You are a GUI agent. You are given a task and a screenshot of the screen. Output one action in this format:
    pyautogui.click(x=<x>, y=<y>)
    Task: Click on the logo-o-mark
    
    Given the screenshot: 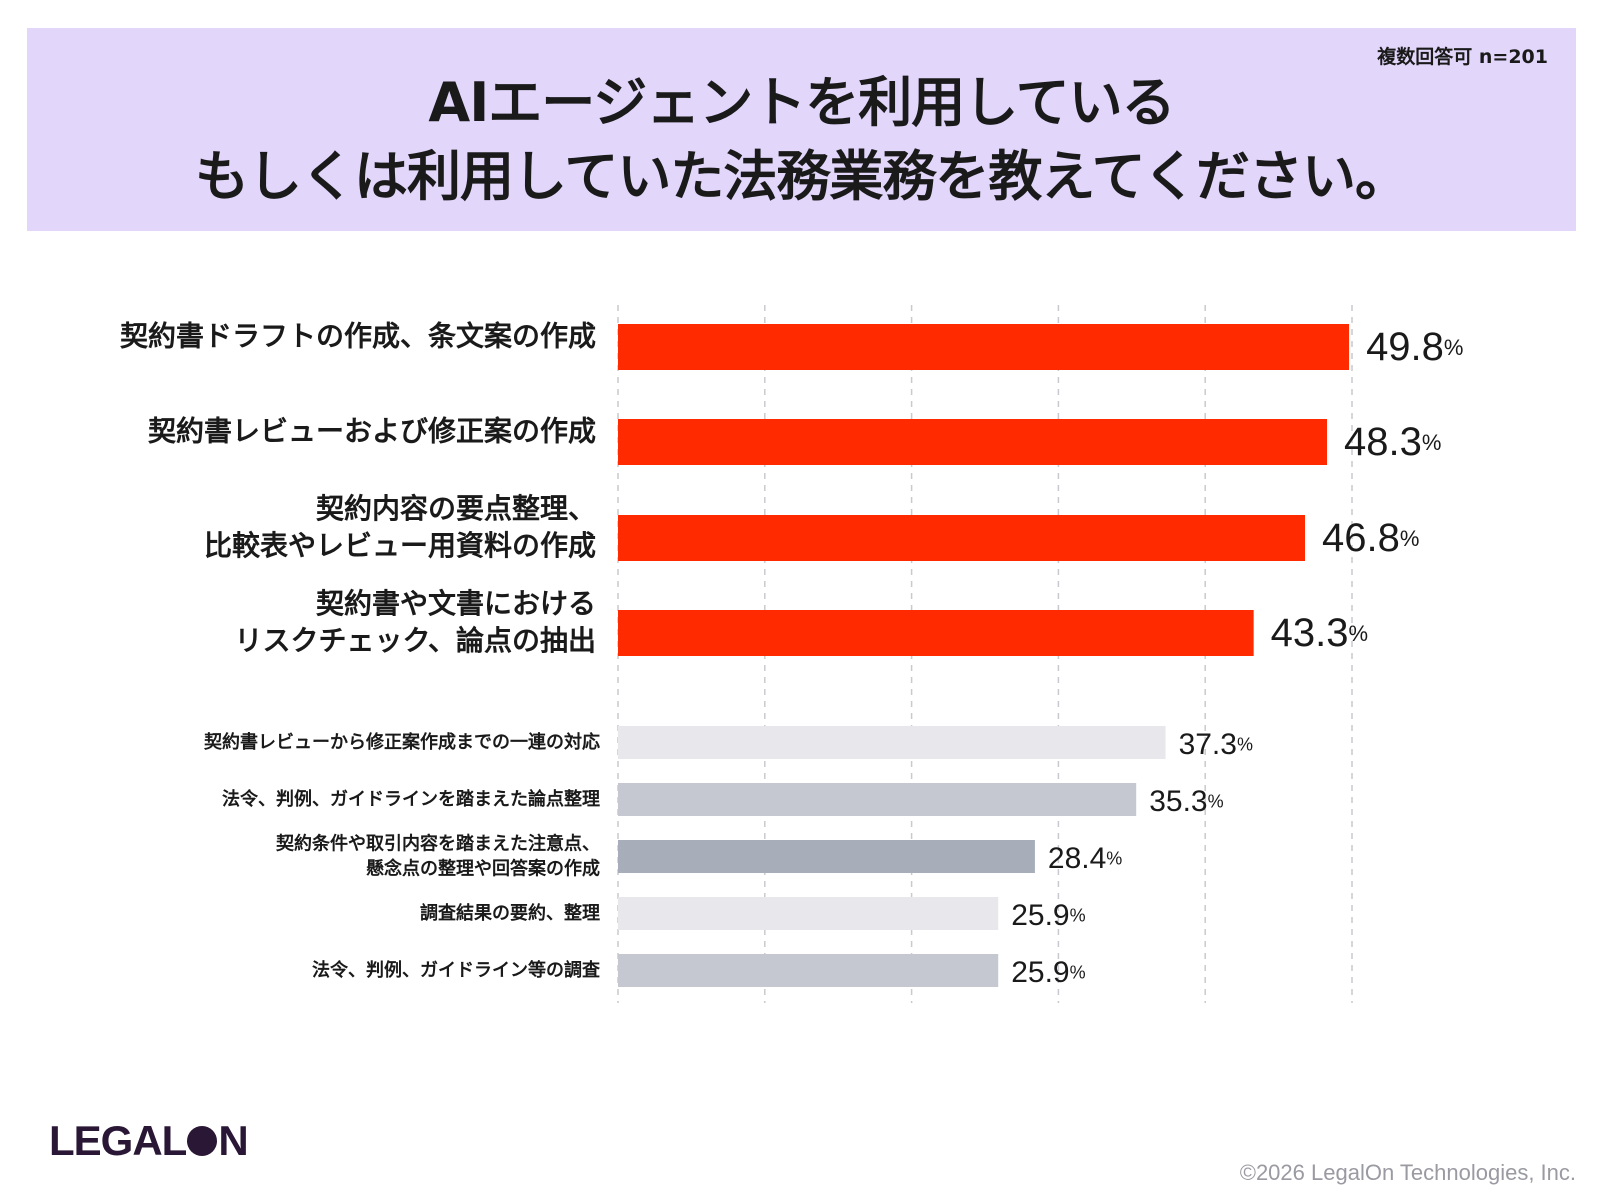 What is the action you would take?
    pyautogui.click(x=202, y=1140)
    